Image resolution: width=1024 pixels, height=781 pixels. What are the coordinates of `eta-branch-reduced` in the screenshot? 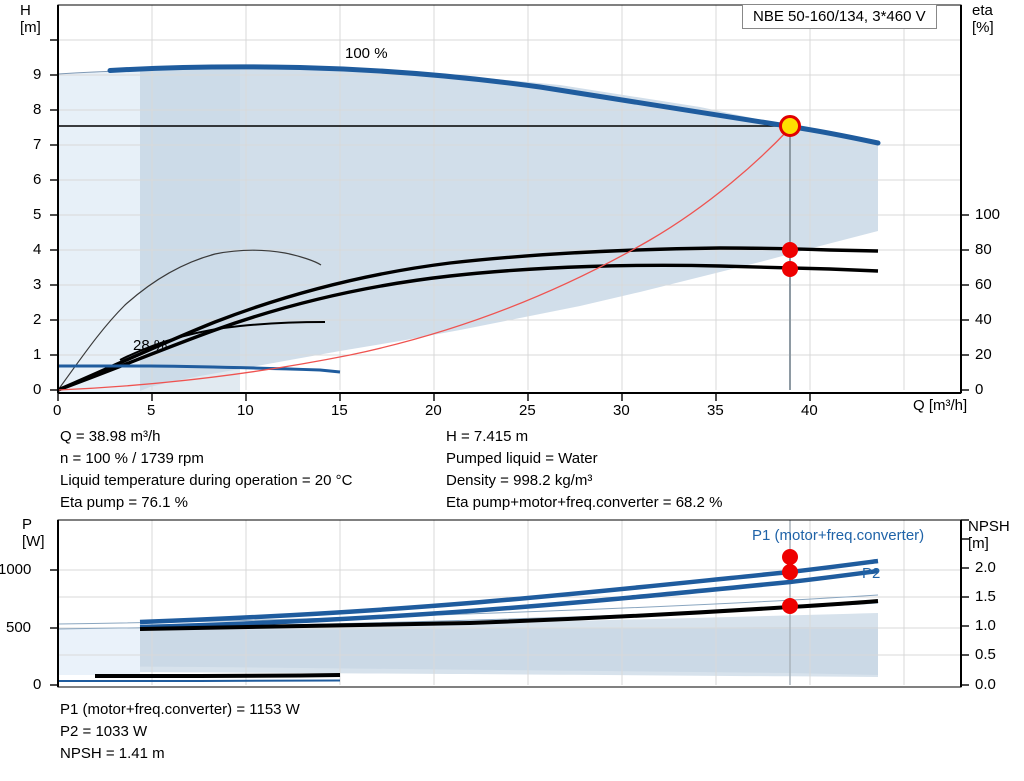 It's located at (222, 341).